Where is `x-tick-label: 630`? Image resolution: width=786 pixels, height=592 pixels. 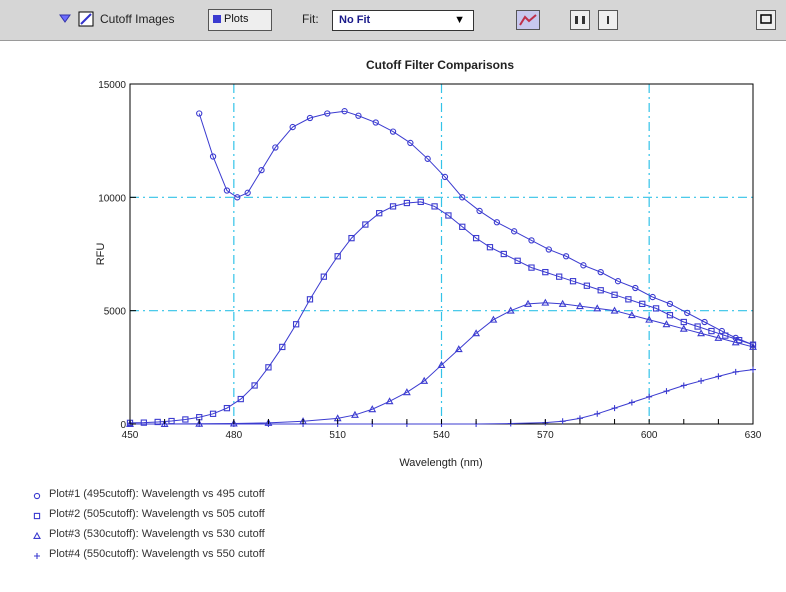
x-tick-label: 630 is located at coordinates (753, 435).